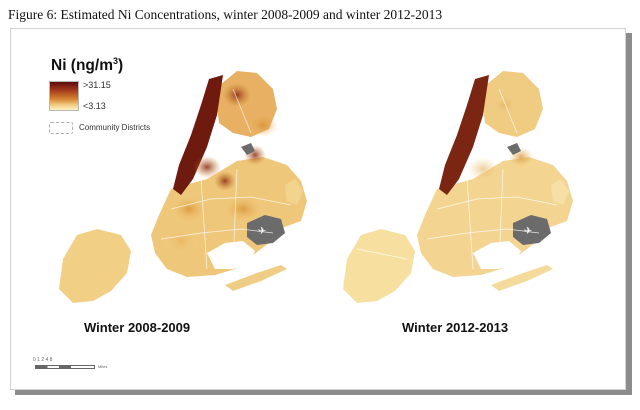 Image resolution: width=640 pixels, height=410 pixels. What do you see at coordinates (43, 360) in the screenshot?
I see `scale-bar-ticks: 0 1 2 4 8` at bounding box center [43, 360].